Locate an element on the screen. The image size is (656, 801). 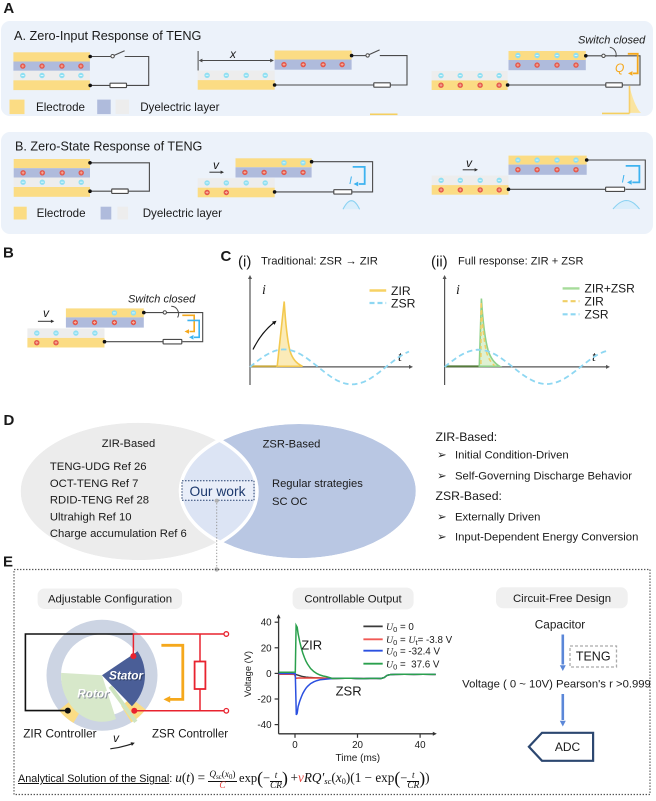
svg-text: U0 = 37.6 V is located at coordinates (413, 666).